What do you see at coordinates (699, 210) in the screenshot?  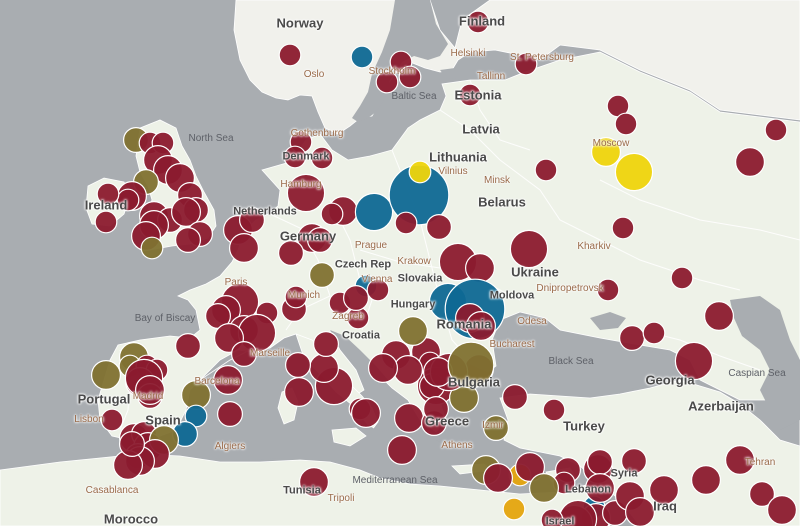 I see `border-line` at bounding box center [699, 210].